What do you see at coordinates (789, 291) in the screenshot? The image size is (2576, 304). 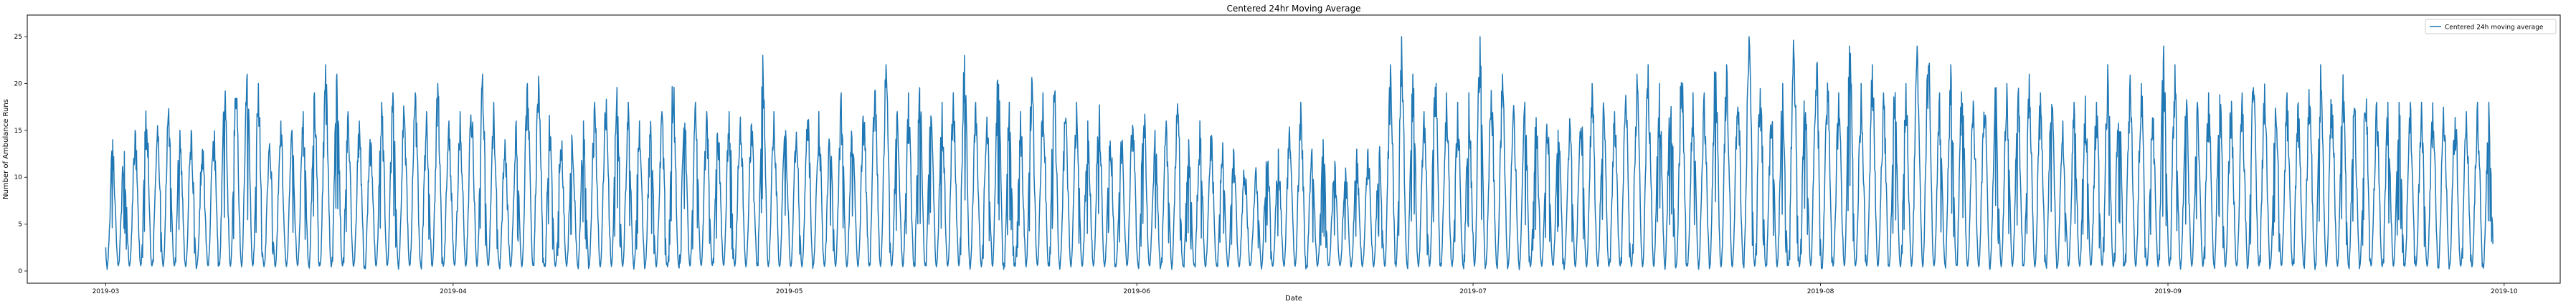 I see `x-tick-label: 2019-05` at bounding box center [789, 291].